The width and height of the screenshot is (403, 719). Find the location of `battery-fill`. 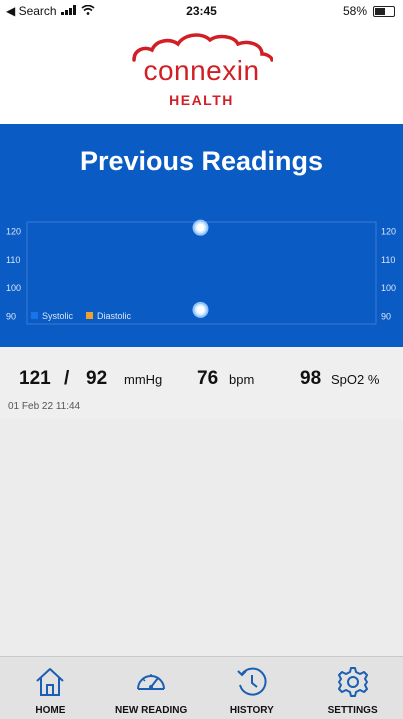

battery-fill is located at coordinates (380, 11).